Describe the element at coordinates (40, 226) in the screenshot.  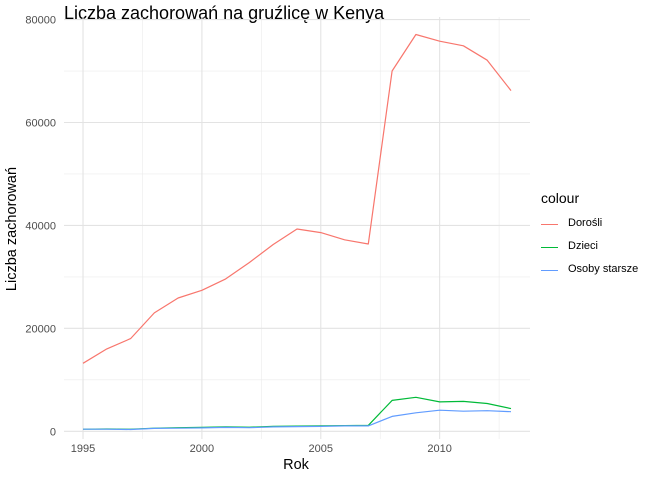
I see `y-tick-label: 40000` at that location.